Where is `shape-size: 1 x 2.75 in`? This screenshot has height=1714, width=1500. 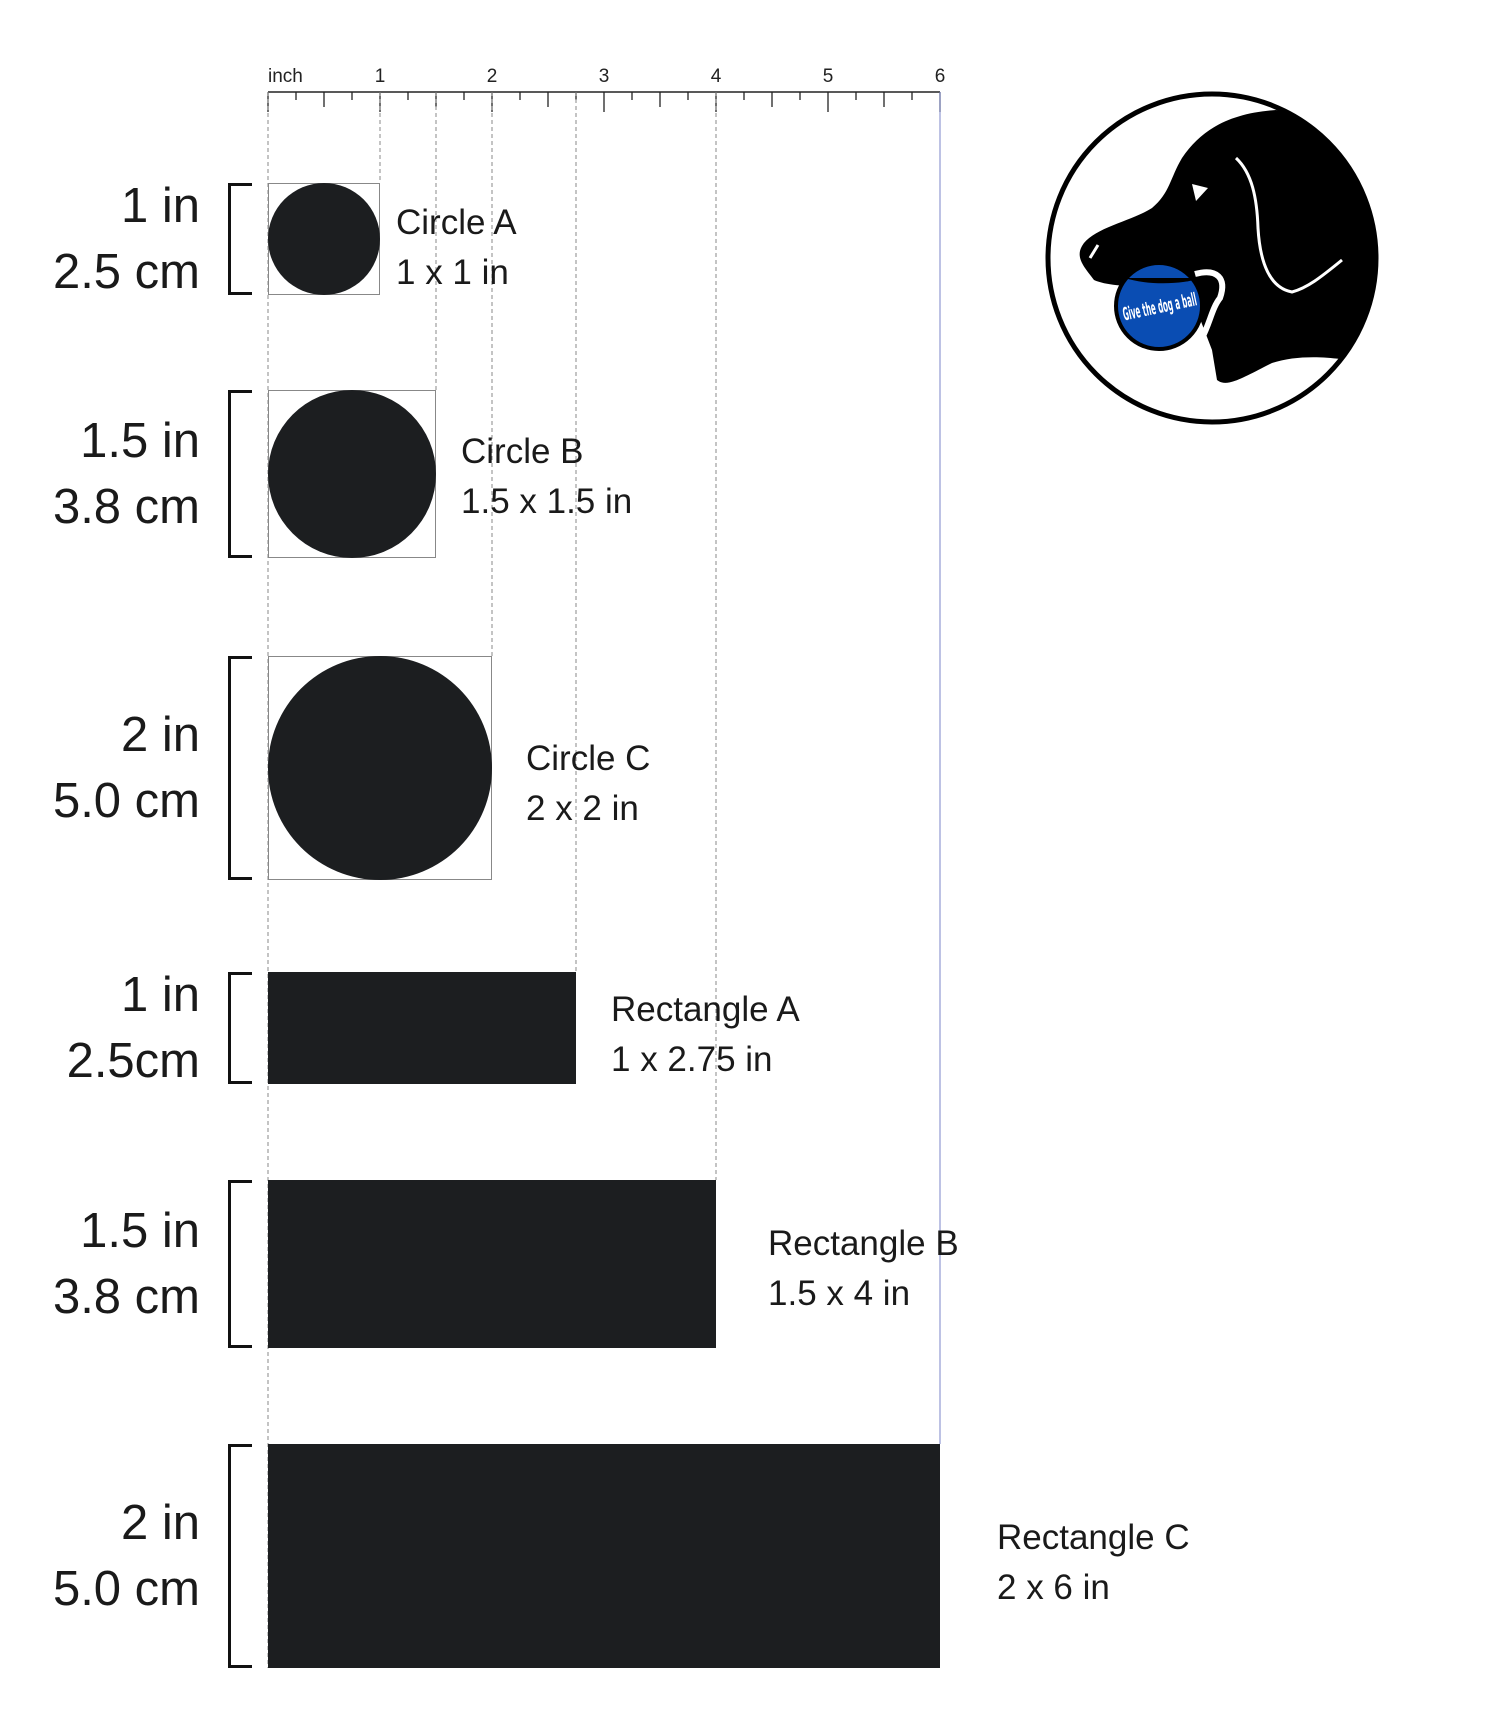 shape-size: 1 x 2.75 in is located at coordinates (692, 1059).